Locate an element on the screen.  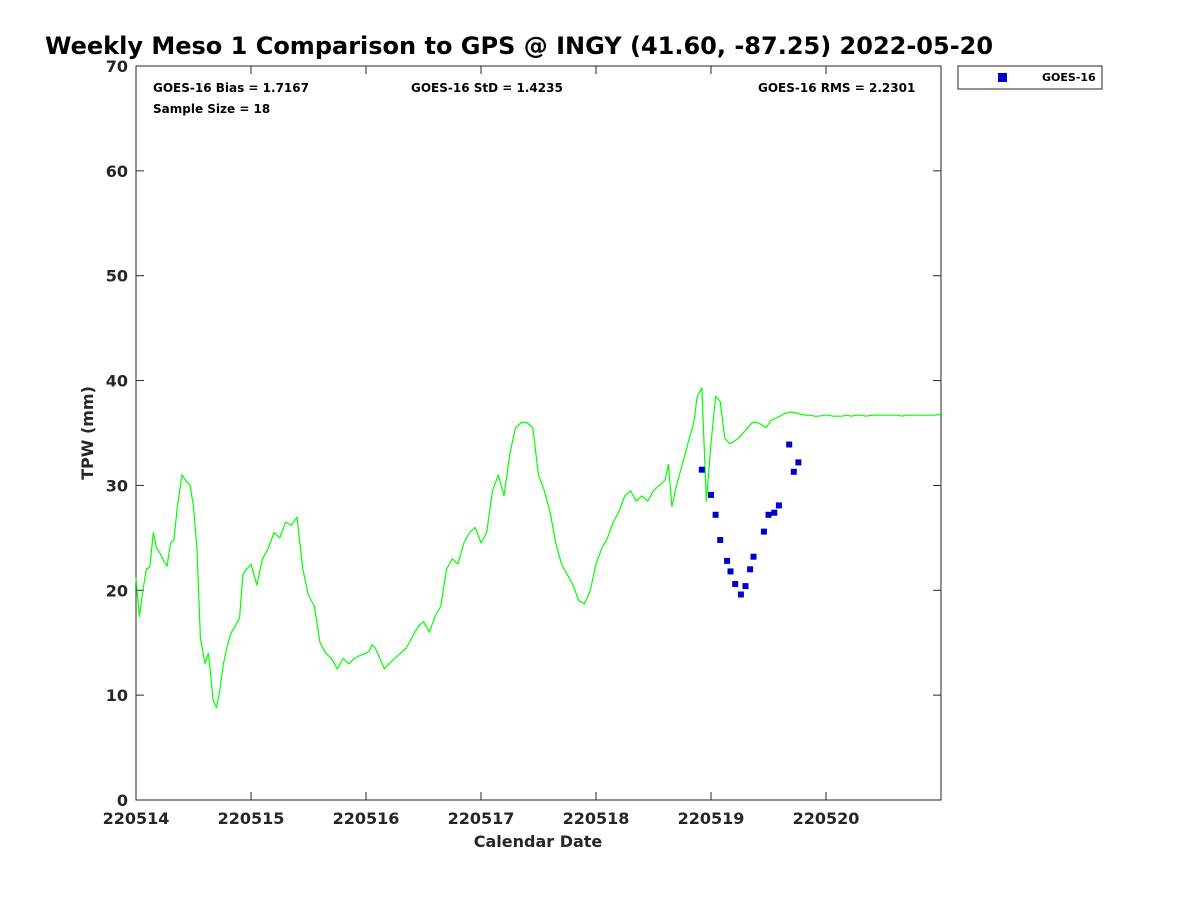
y-tick-label: 40 is located at coordinates (117, 381).